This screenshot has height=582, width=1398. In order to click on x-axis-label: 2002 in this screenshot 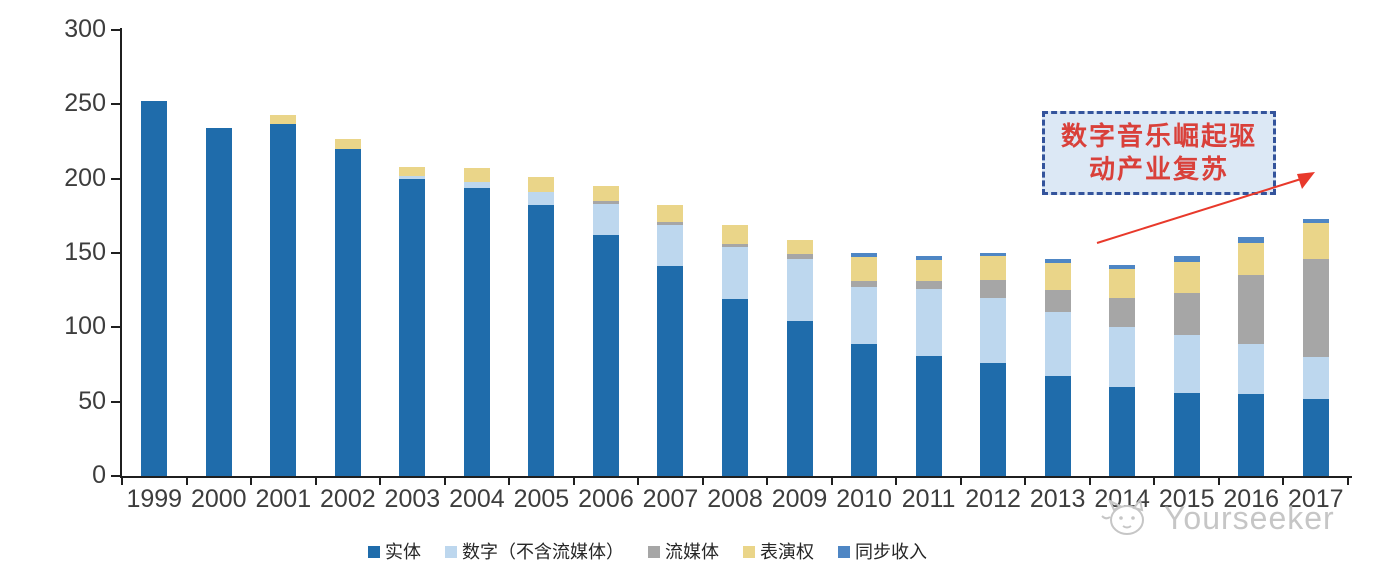, I will do `click(348, 499)`.